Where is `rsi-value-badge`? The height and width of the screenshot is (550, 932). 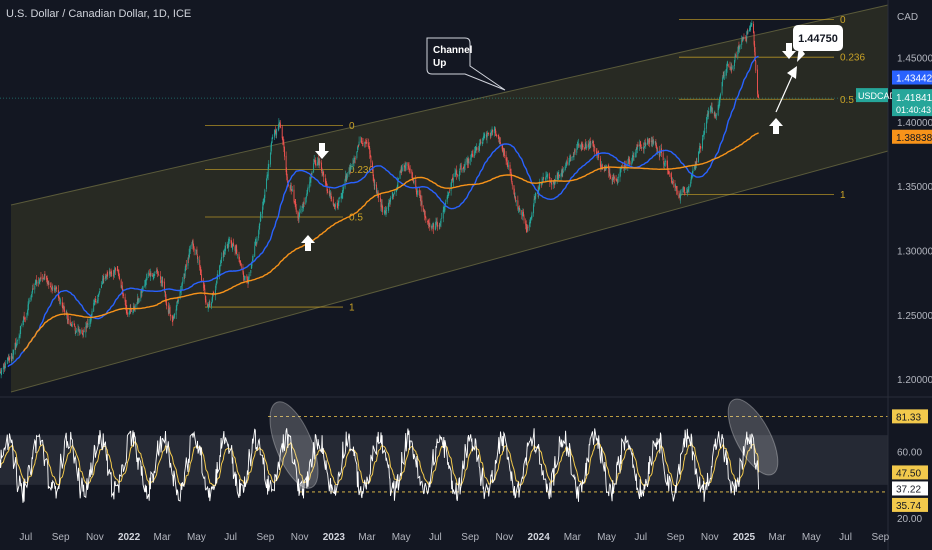
rsi-value-badge is located at coordinates (910, 504).